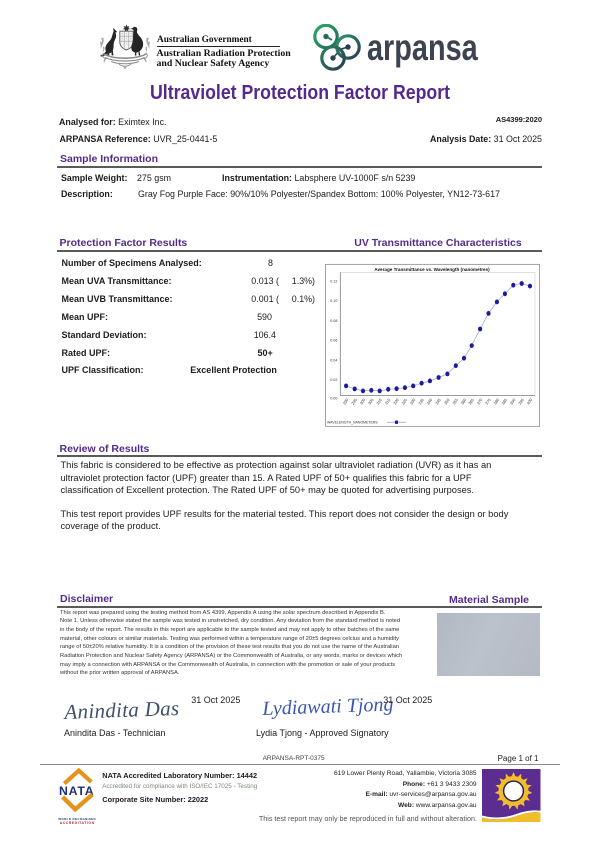 The height and width of the screenshot is (848, 600). I want to click on svg-text: 355, so click(455, 401).